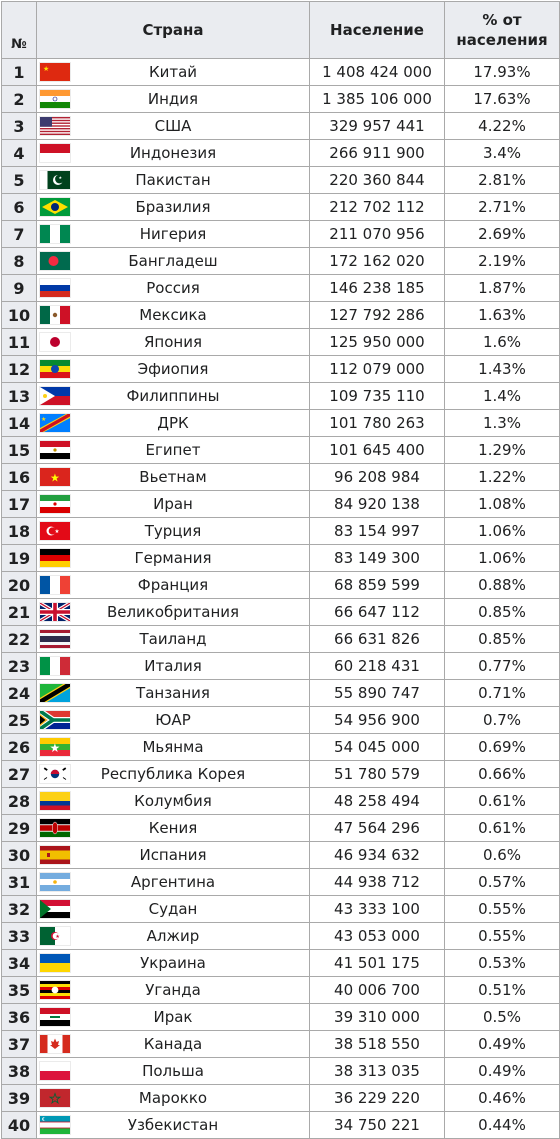 The image size is (560, 1139). I want to click on table-row: 17 Иран 84 920 138 1.08%, so click(280, 504).